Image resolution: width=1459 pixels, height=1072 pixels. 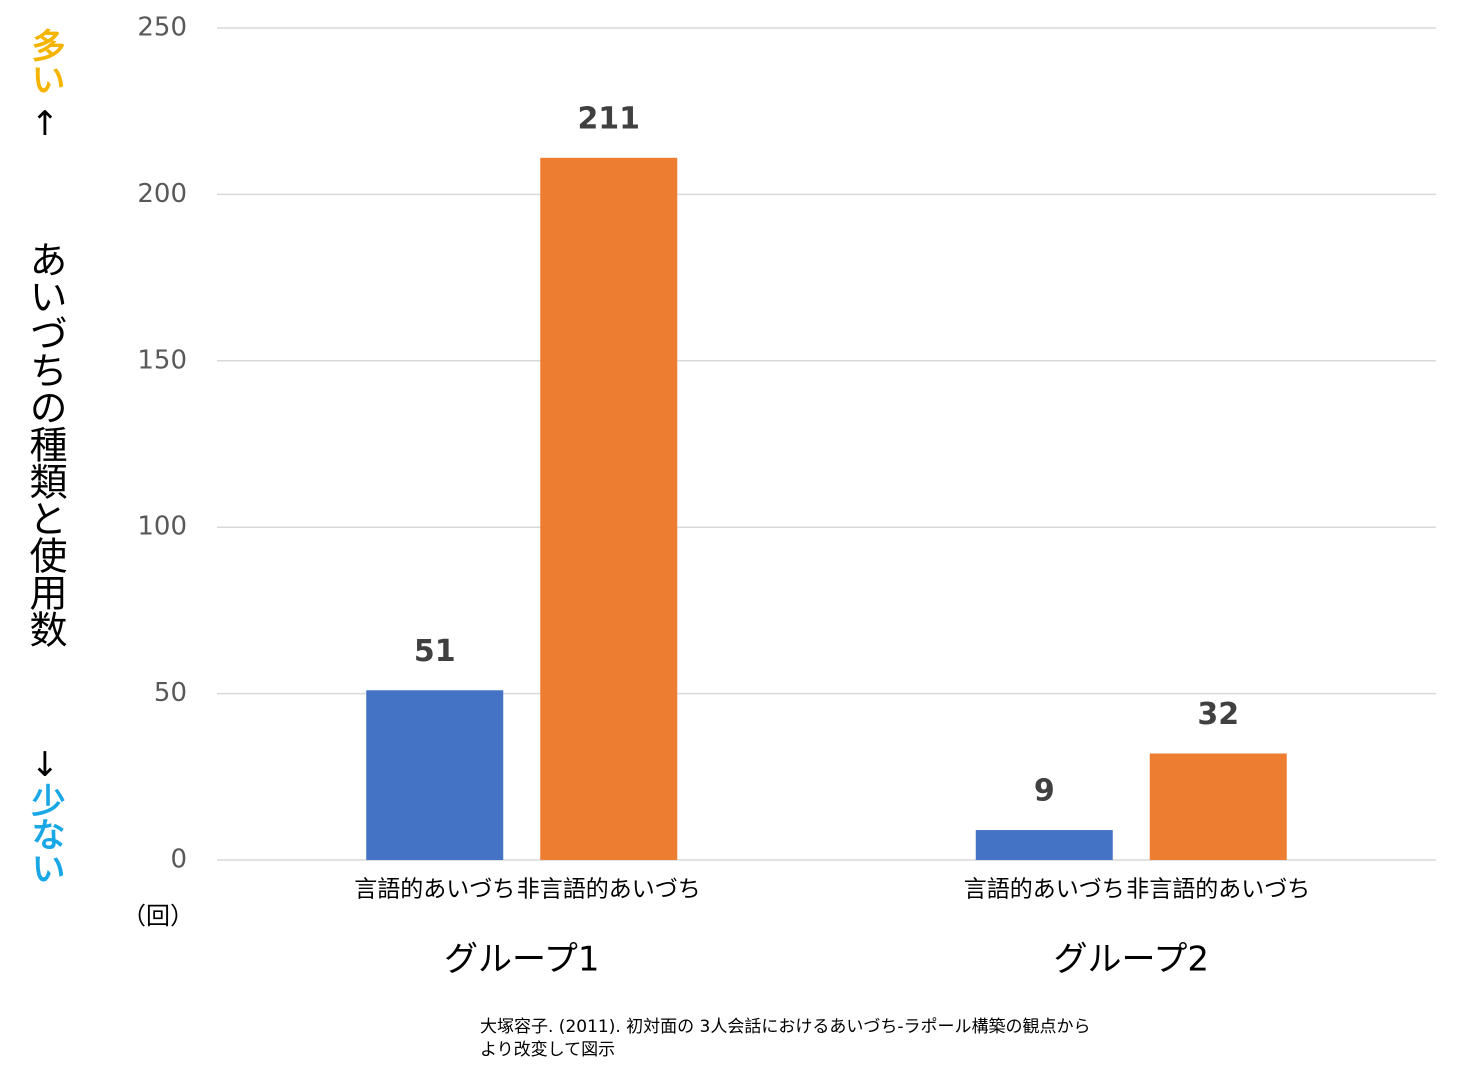 I want to click on source-note: より改変して図示, so click(x=547, y=1050).